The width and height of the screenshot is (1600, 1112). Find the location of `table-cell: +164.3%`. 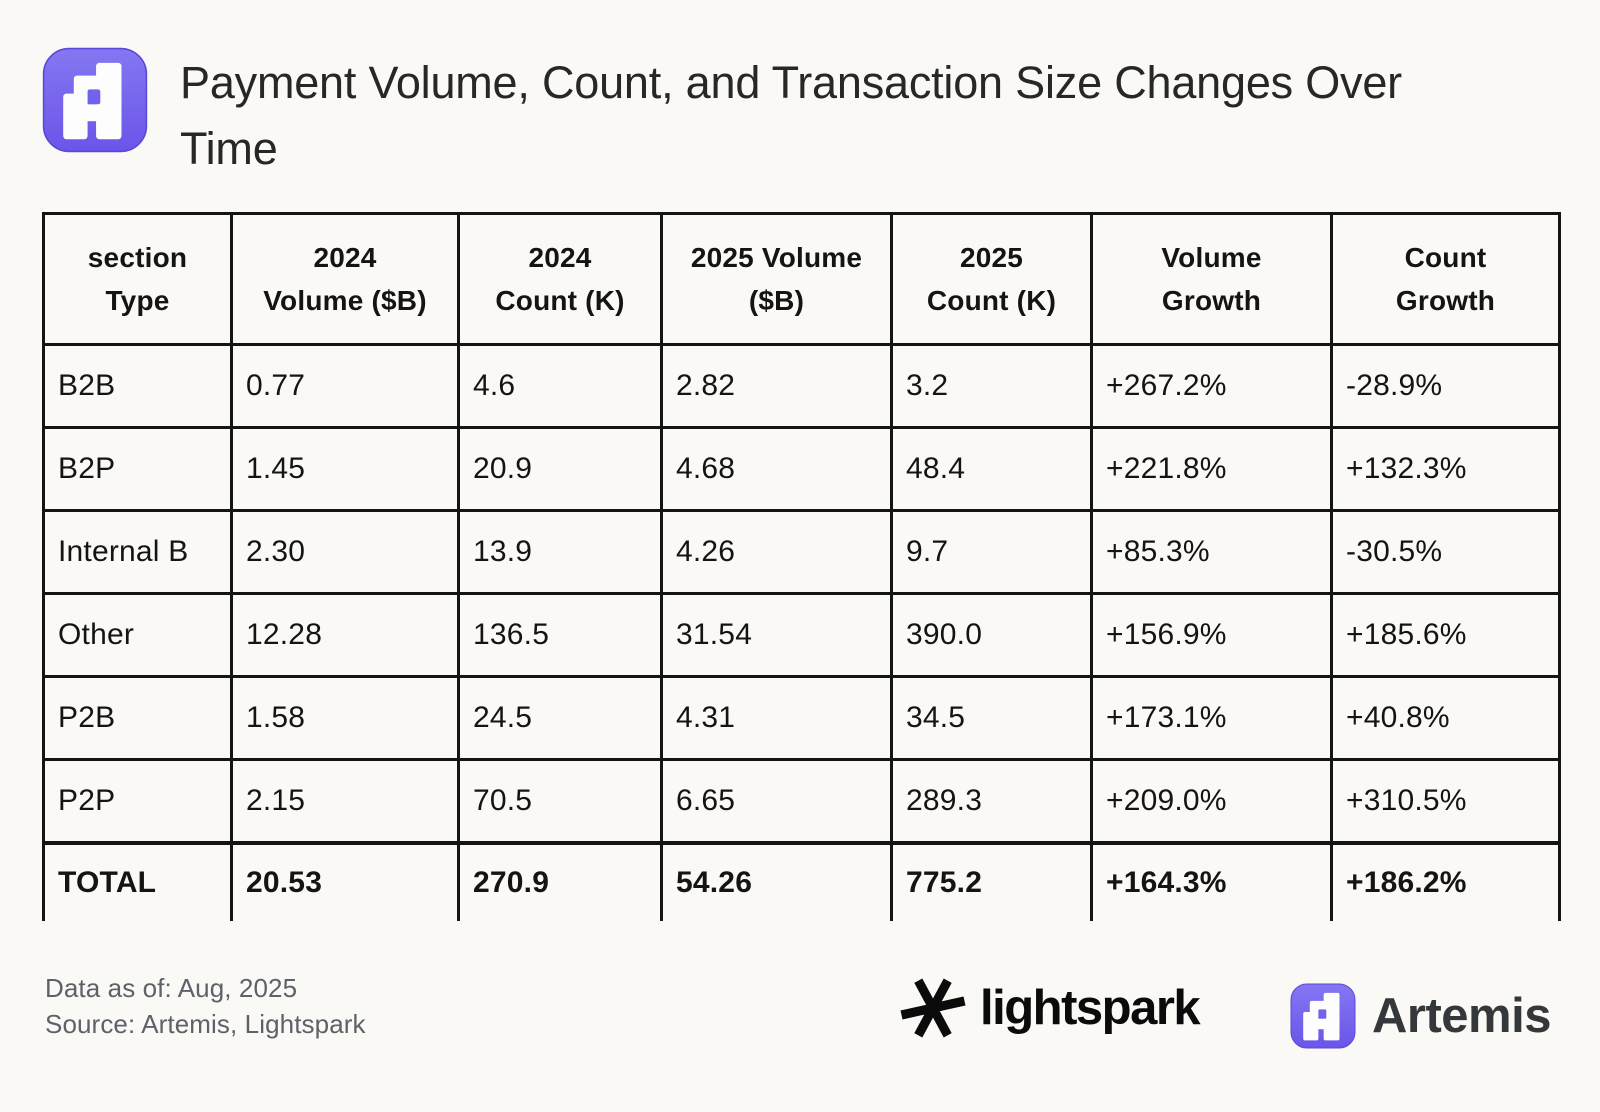

table-cell: +164.3% is located at coordinates (1211, 881).